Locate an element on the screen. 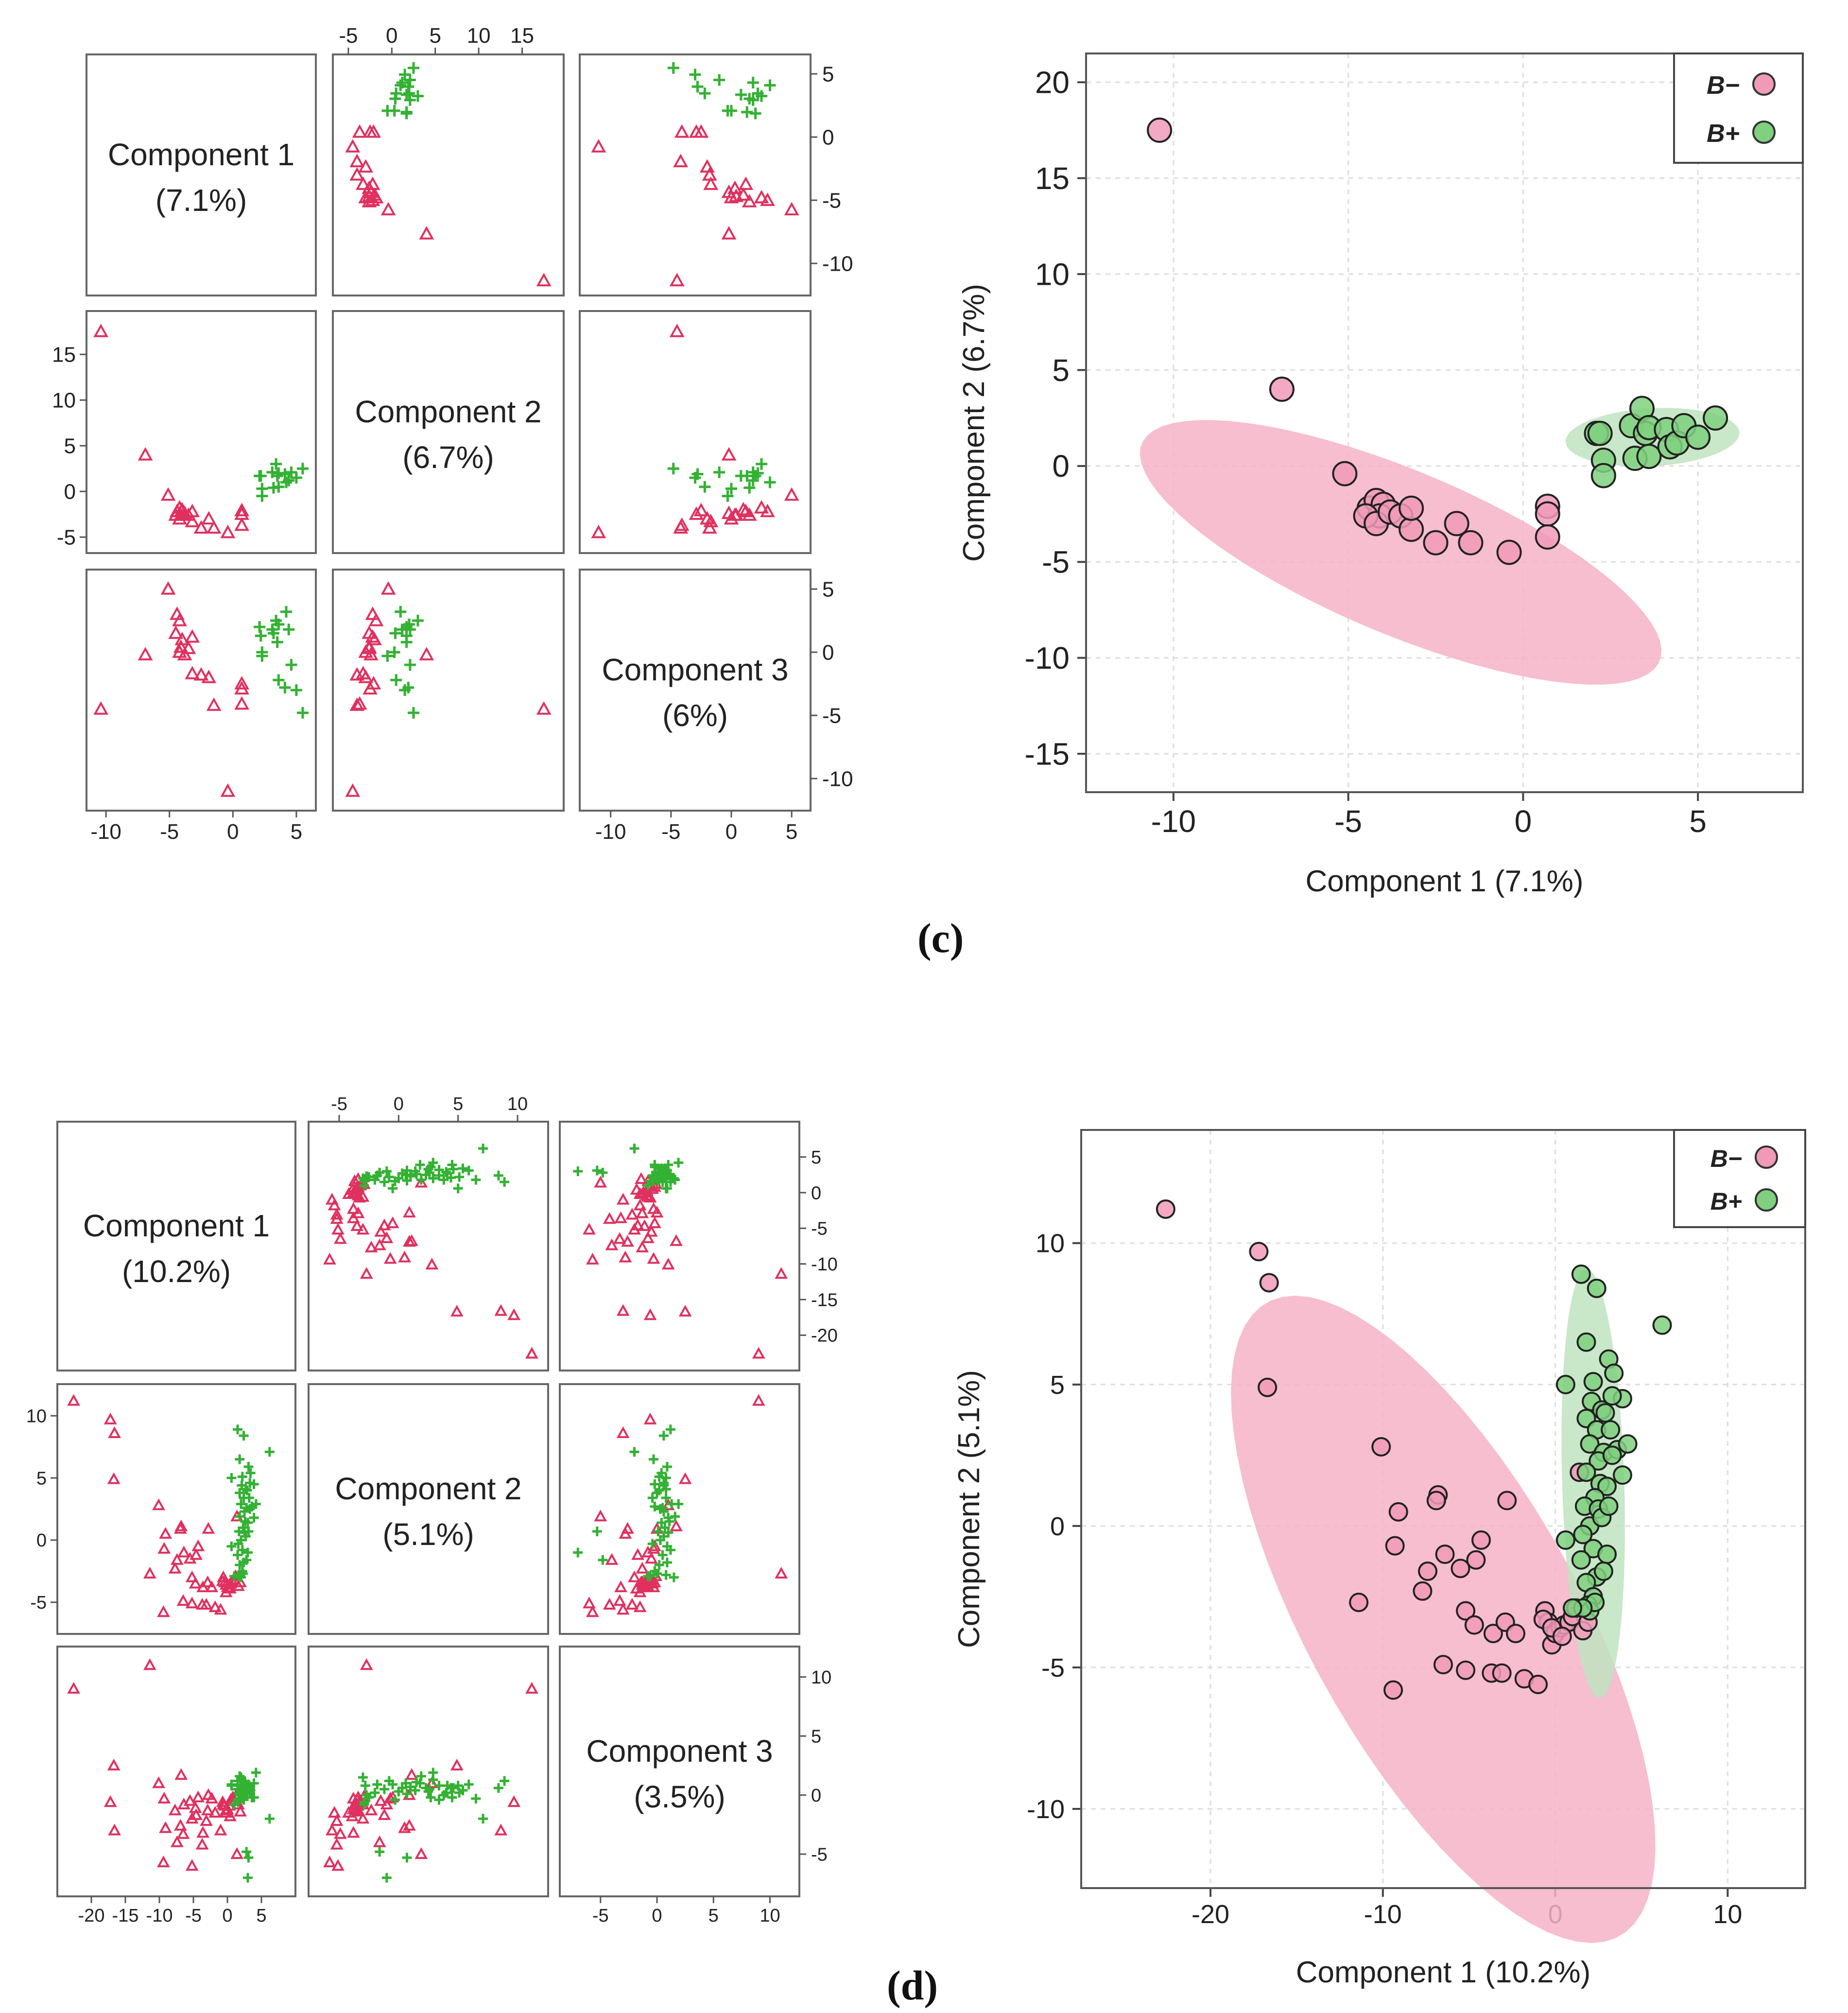  tick-label: 15 is located at coordinates (522, 36).